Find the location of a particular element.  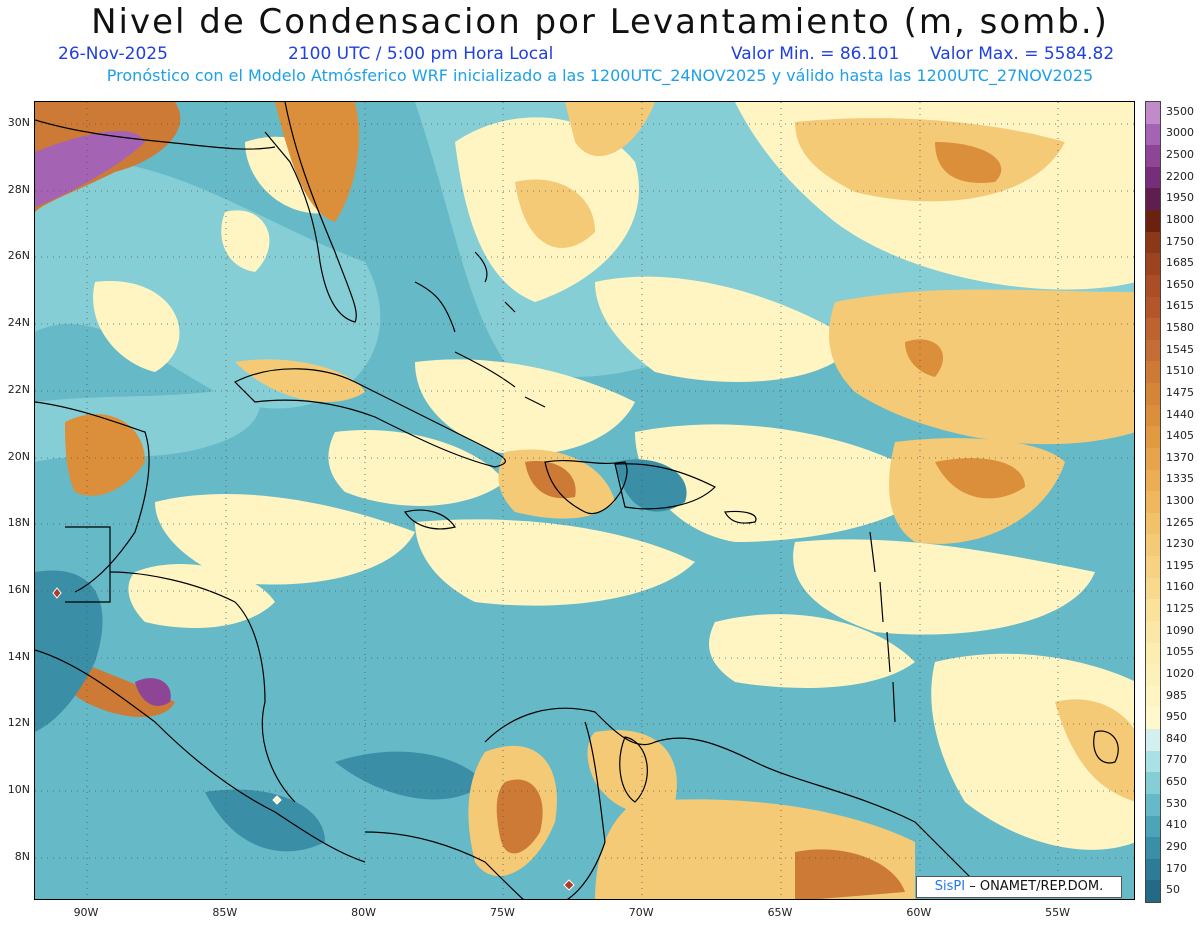

legend-label: 1800 is located at coordinates (1180, 219).